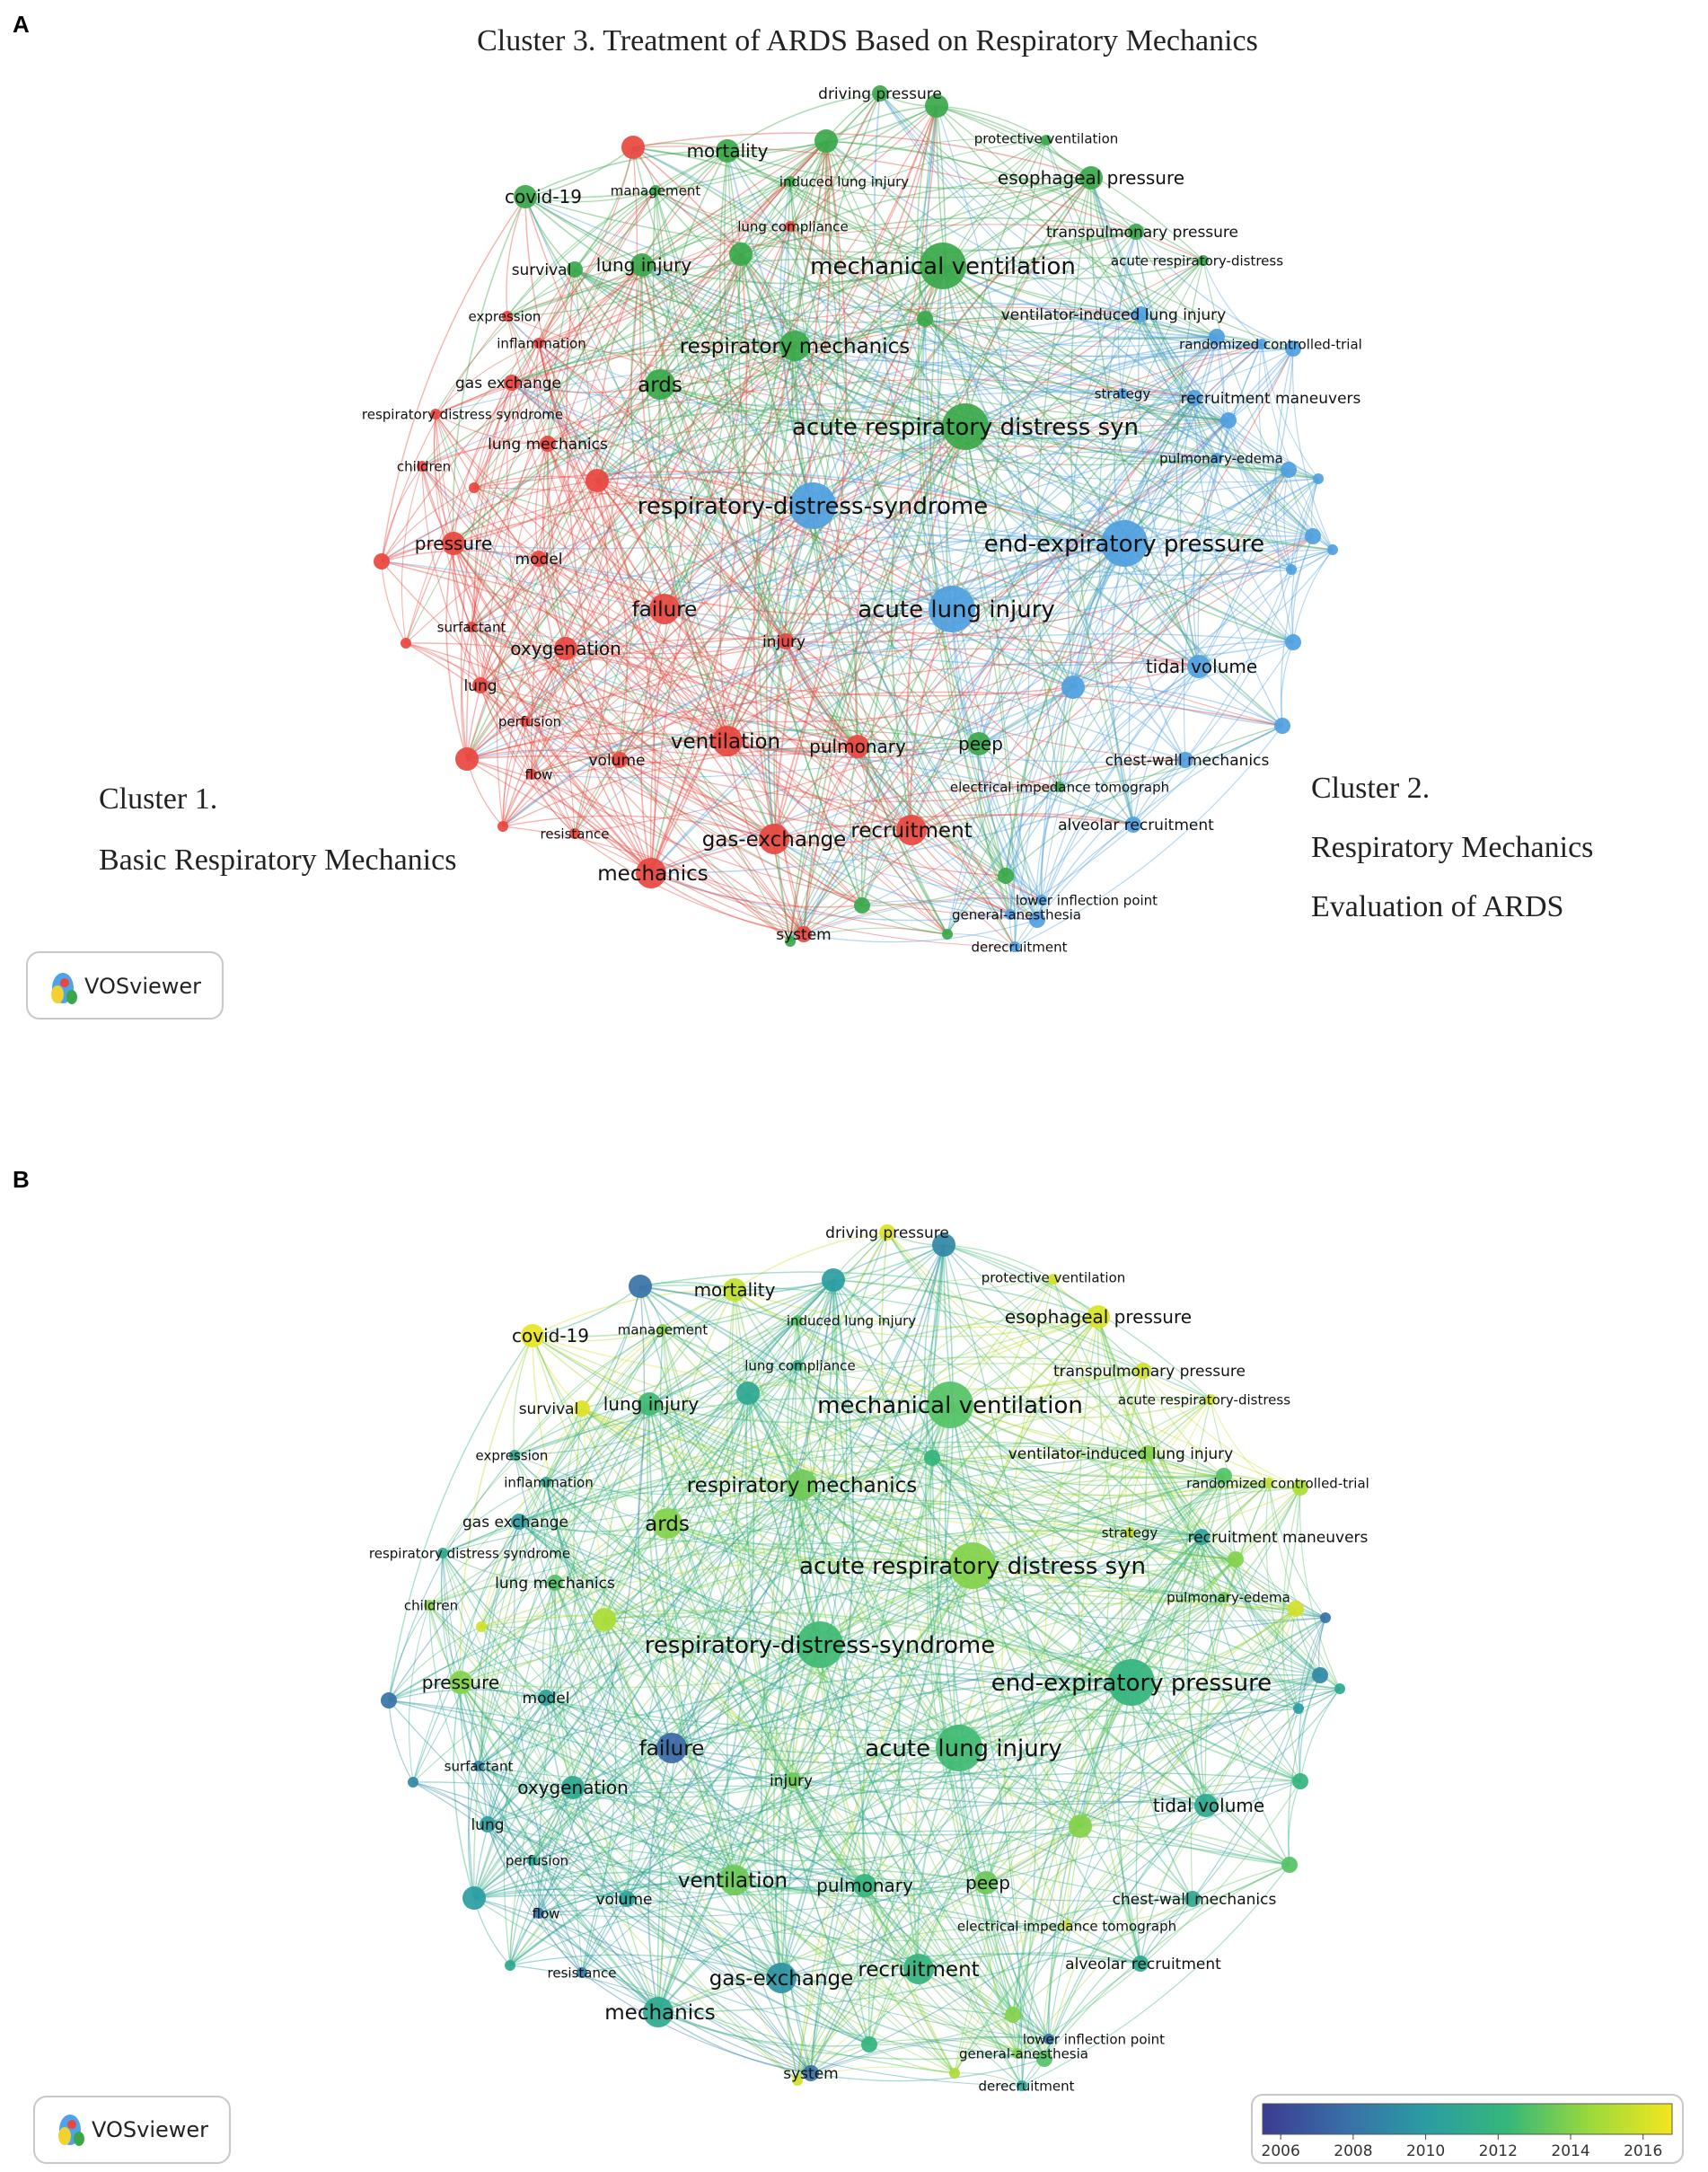  I want to click on node-oxygenation, so click(565, 649).